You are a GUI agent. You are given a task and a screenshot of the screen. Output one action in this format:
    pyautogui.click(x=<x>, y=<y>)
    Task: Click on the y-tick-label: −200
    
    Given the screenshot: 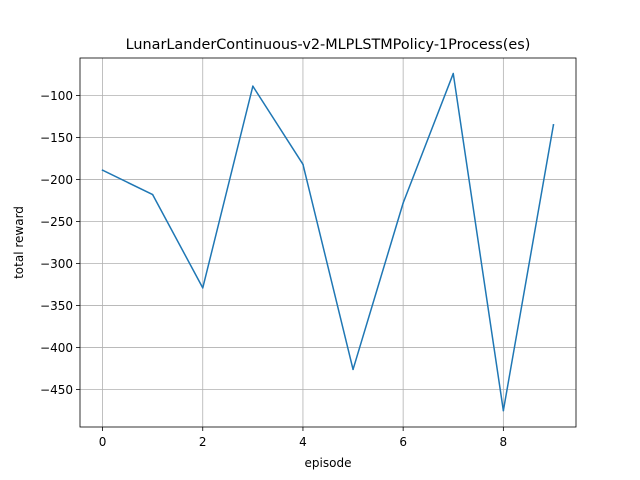 What is the action you would take?
    pyautogui.click(x=56, y=180)
    